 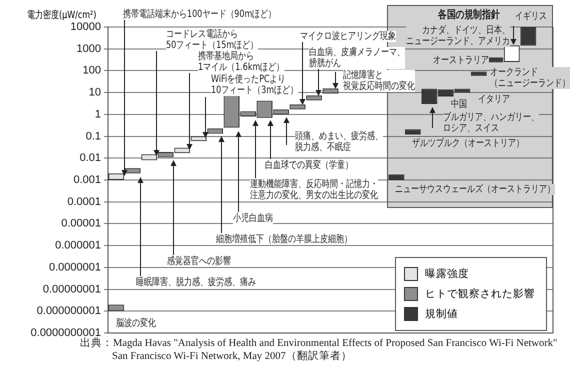 What do you see at coordinates (90, 158) in the screenshot?
I see `y-tick-label: 0.01` at bounding box center [90, 158].